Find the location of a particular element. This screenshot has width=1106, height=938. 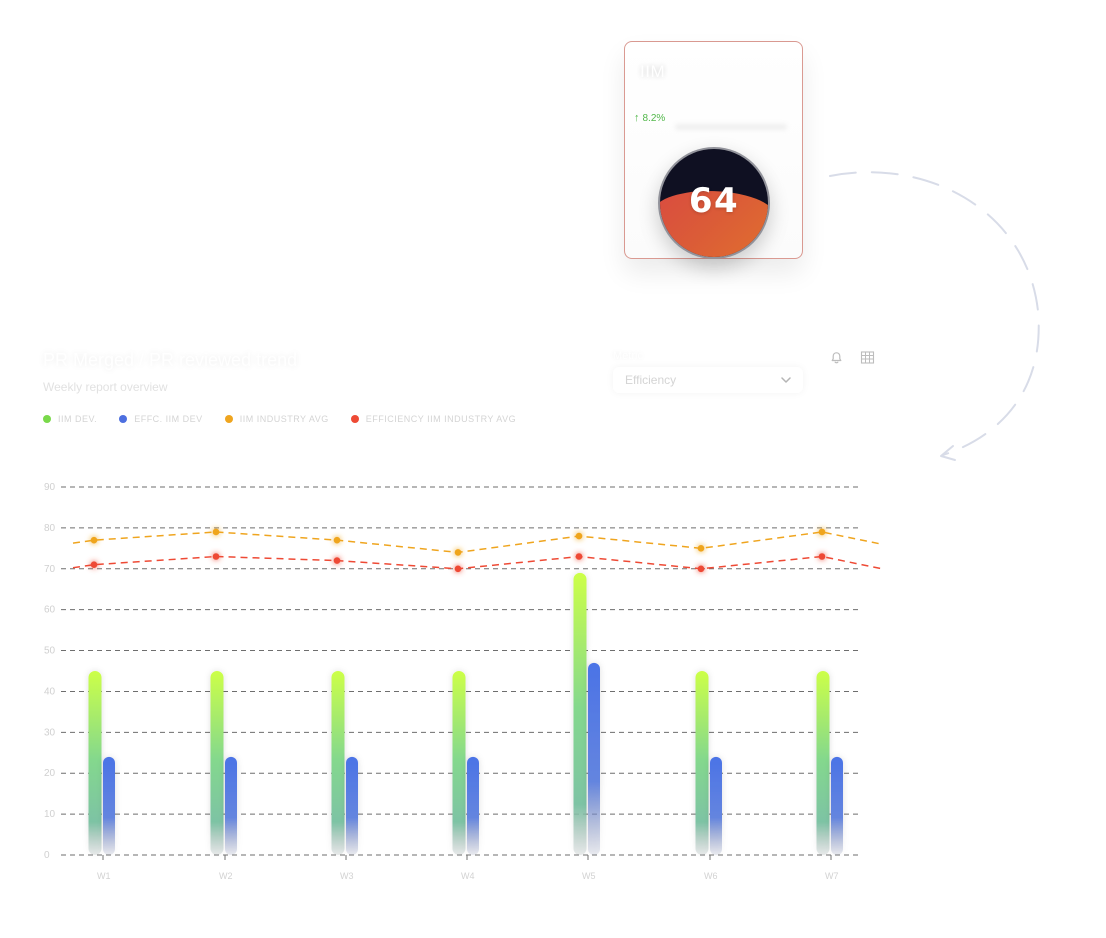

y-tick-label-90: 90 is located at coordinates (50, 487).